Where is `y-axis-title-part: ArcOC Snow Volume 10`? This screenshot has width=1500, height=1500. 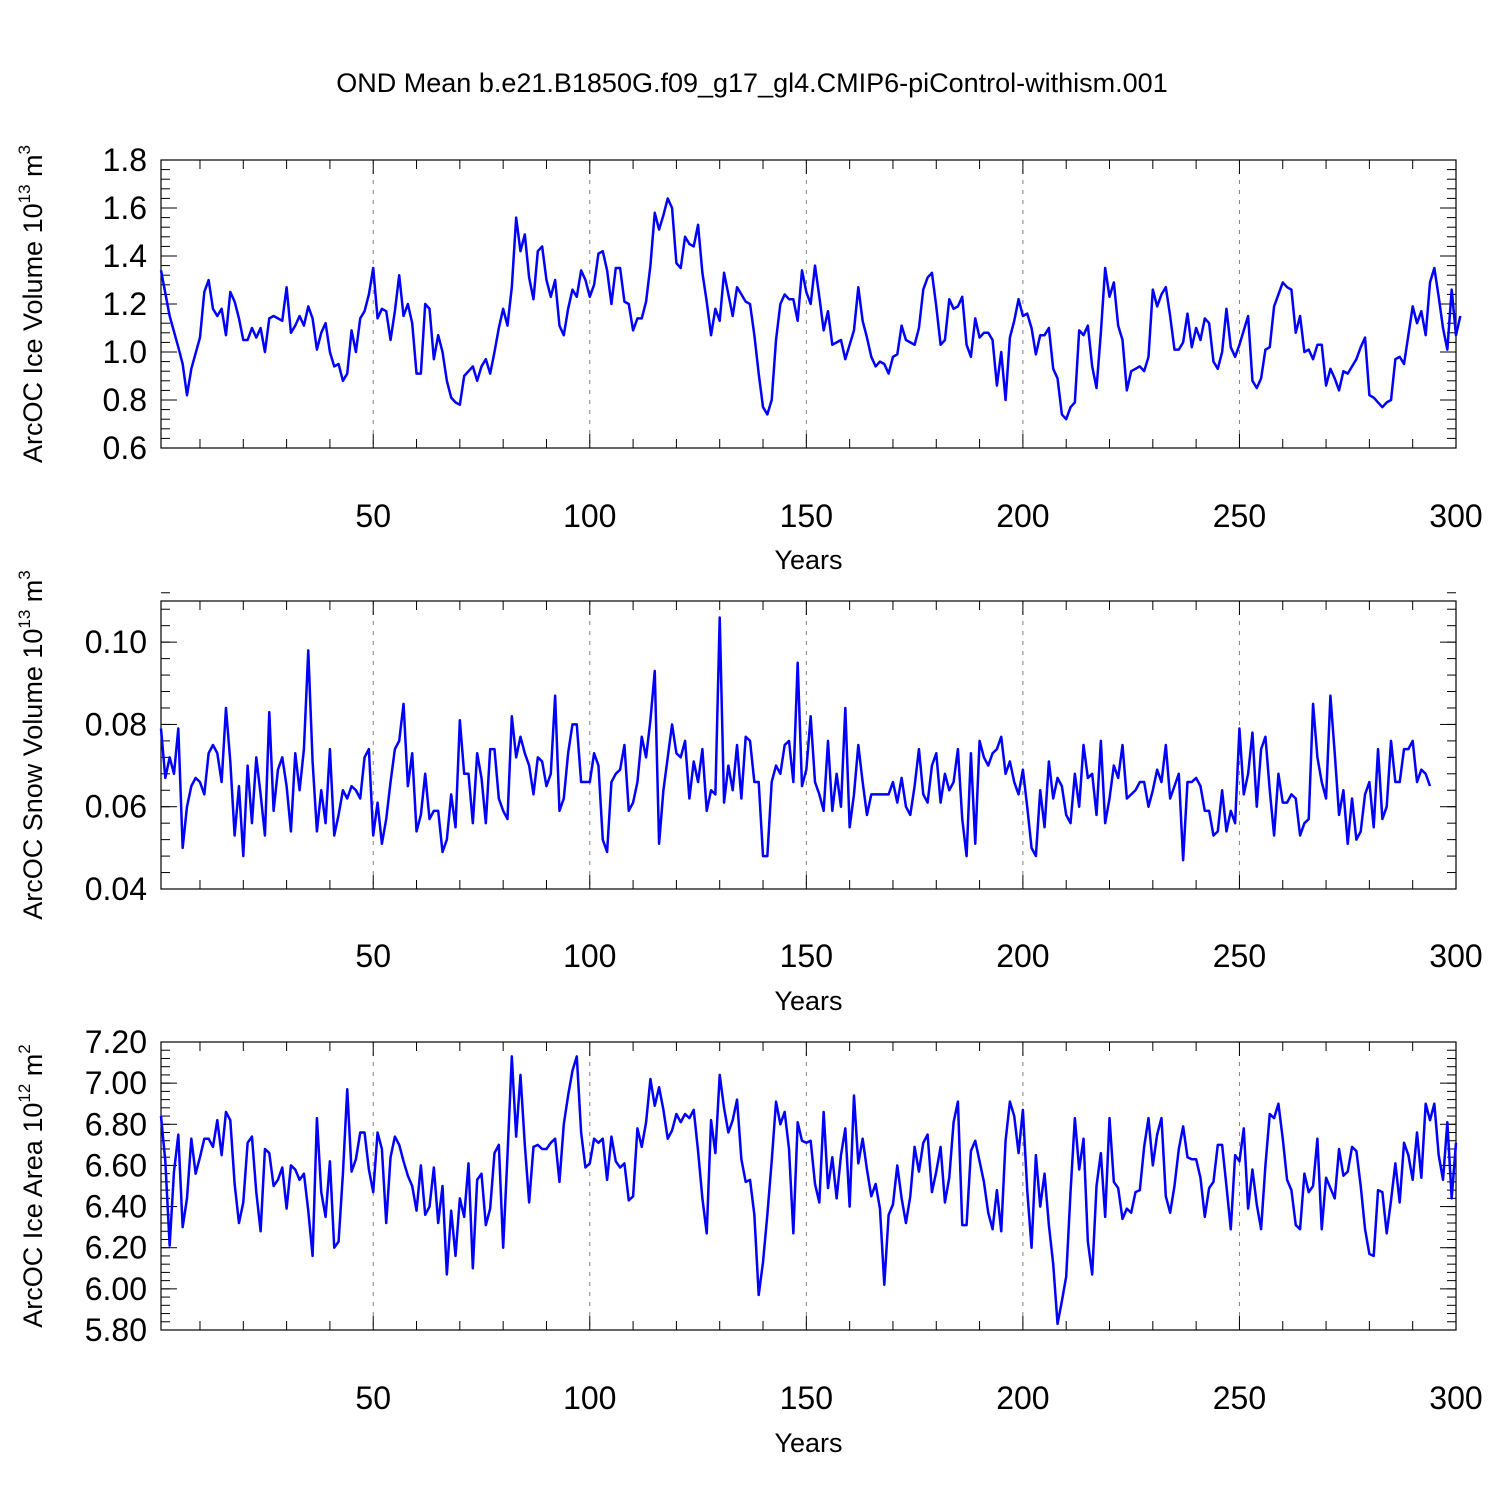
y-axis-title-part: ArcOC Snow Volume 10 is located at coordinates (33, 774).